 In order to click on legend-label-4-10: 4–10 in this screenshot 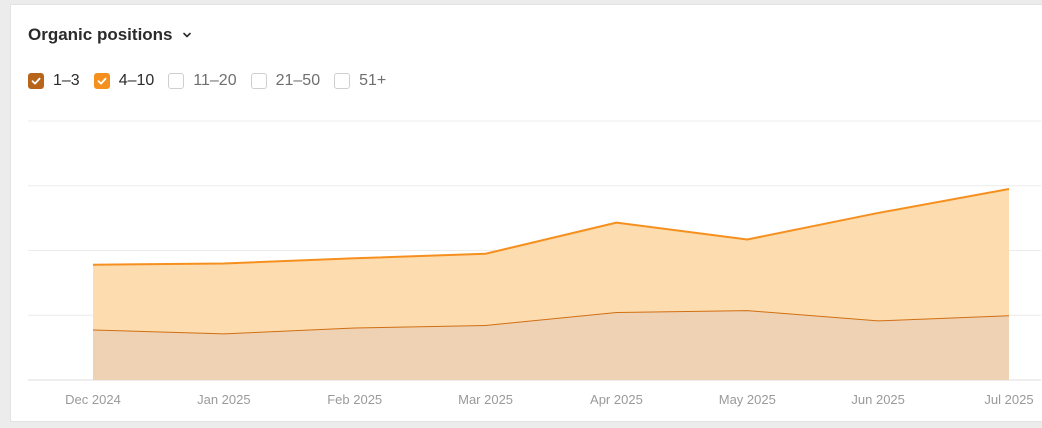, I will do `click(136, 80)`.